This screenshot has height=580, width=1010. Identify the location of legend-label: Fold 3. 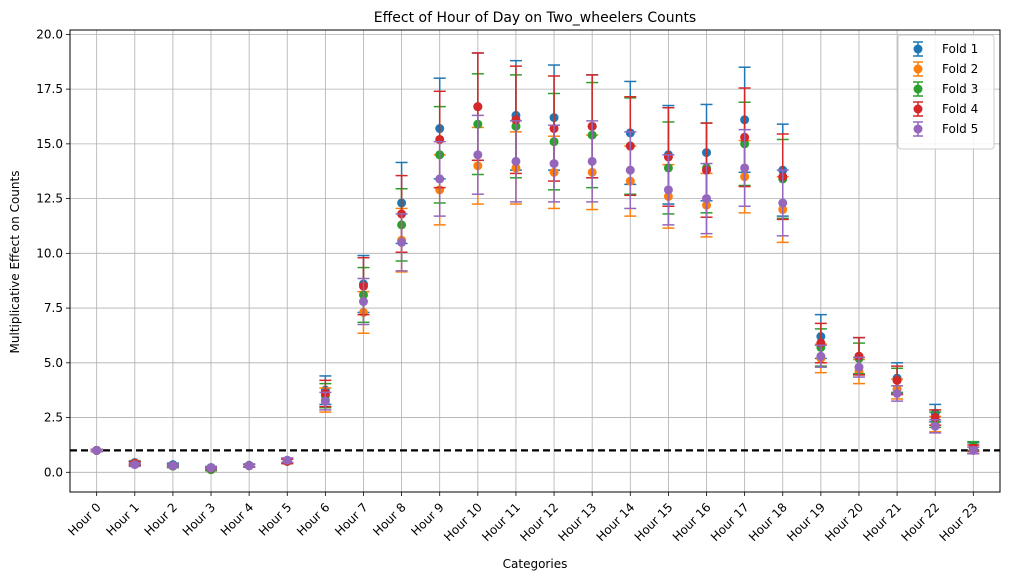
(960, 89).